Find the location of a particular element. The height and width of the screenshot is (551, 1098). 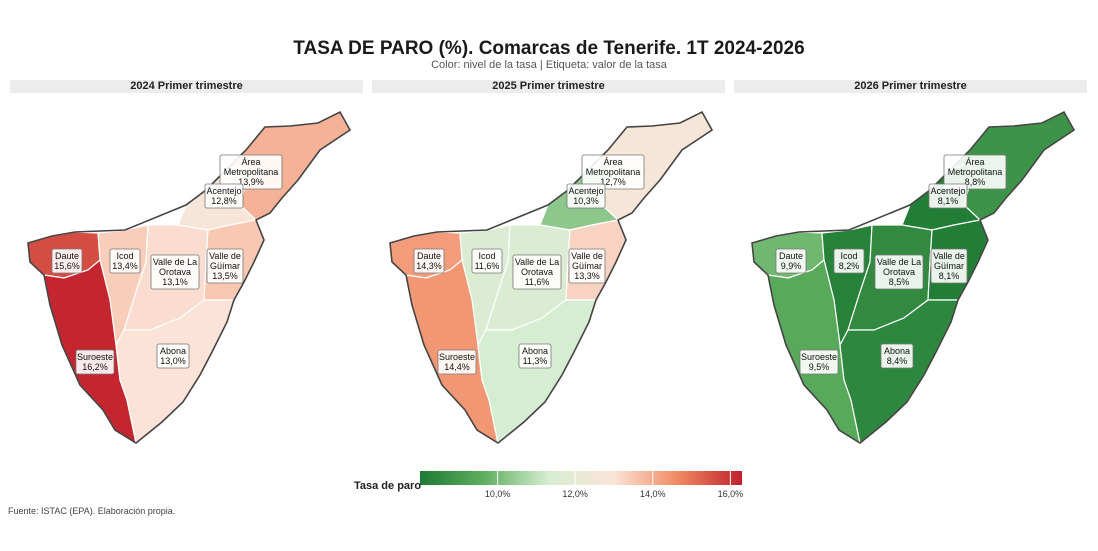

legend-tick-label: 12,0% is located at coordinates (575, 494).